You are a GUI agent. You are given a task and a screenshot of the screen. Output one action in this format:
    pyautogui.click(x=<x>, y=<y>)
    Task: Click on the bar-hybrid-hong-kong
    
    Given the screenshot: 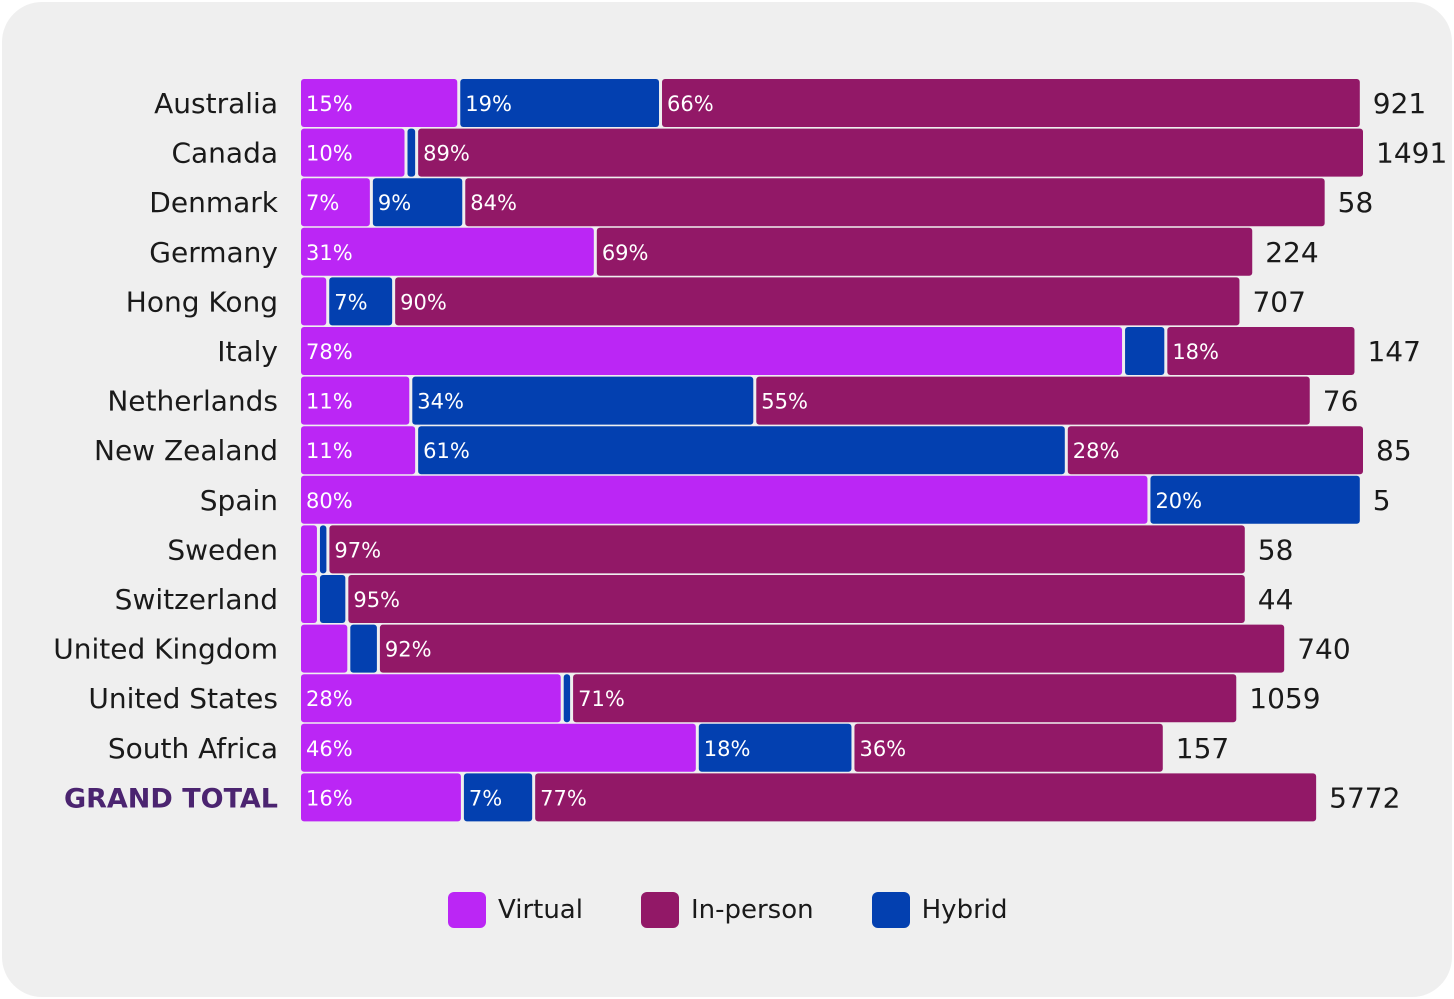 What is the action you would take?
    pyautogui.click(x=361, y=301)
    